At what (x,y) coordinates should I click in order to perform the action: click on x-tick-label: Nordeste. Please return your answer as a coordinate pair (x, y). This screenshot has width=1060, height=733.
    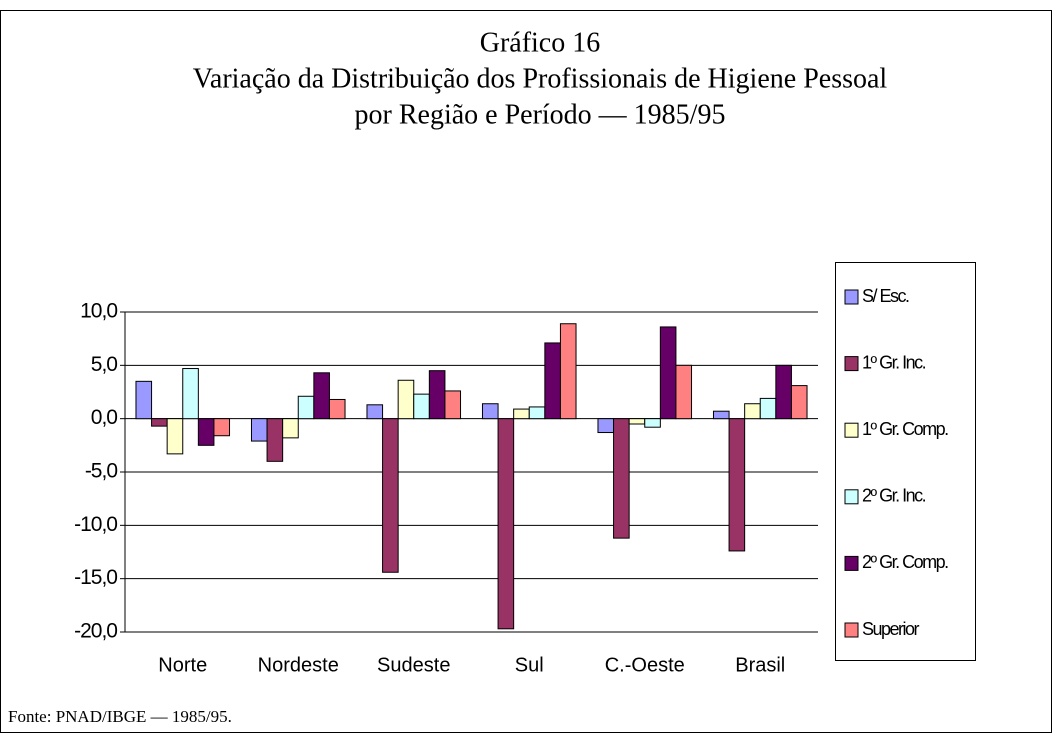
    Looking at the image, I should click on (298, 665).